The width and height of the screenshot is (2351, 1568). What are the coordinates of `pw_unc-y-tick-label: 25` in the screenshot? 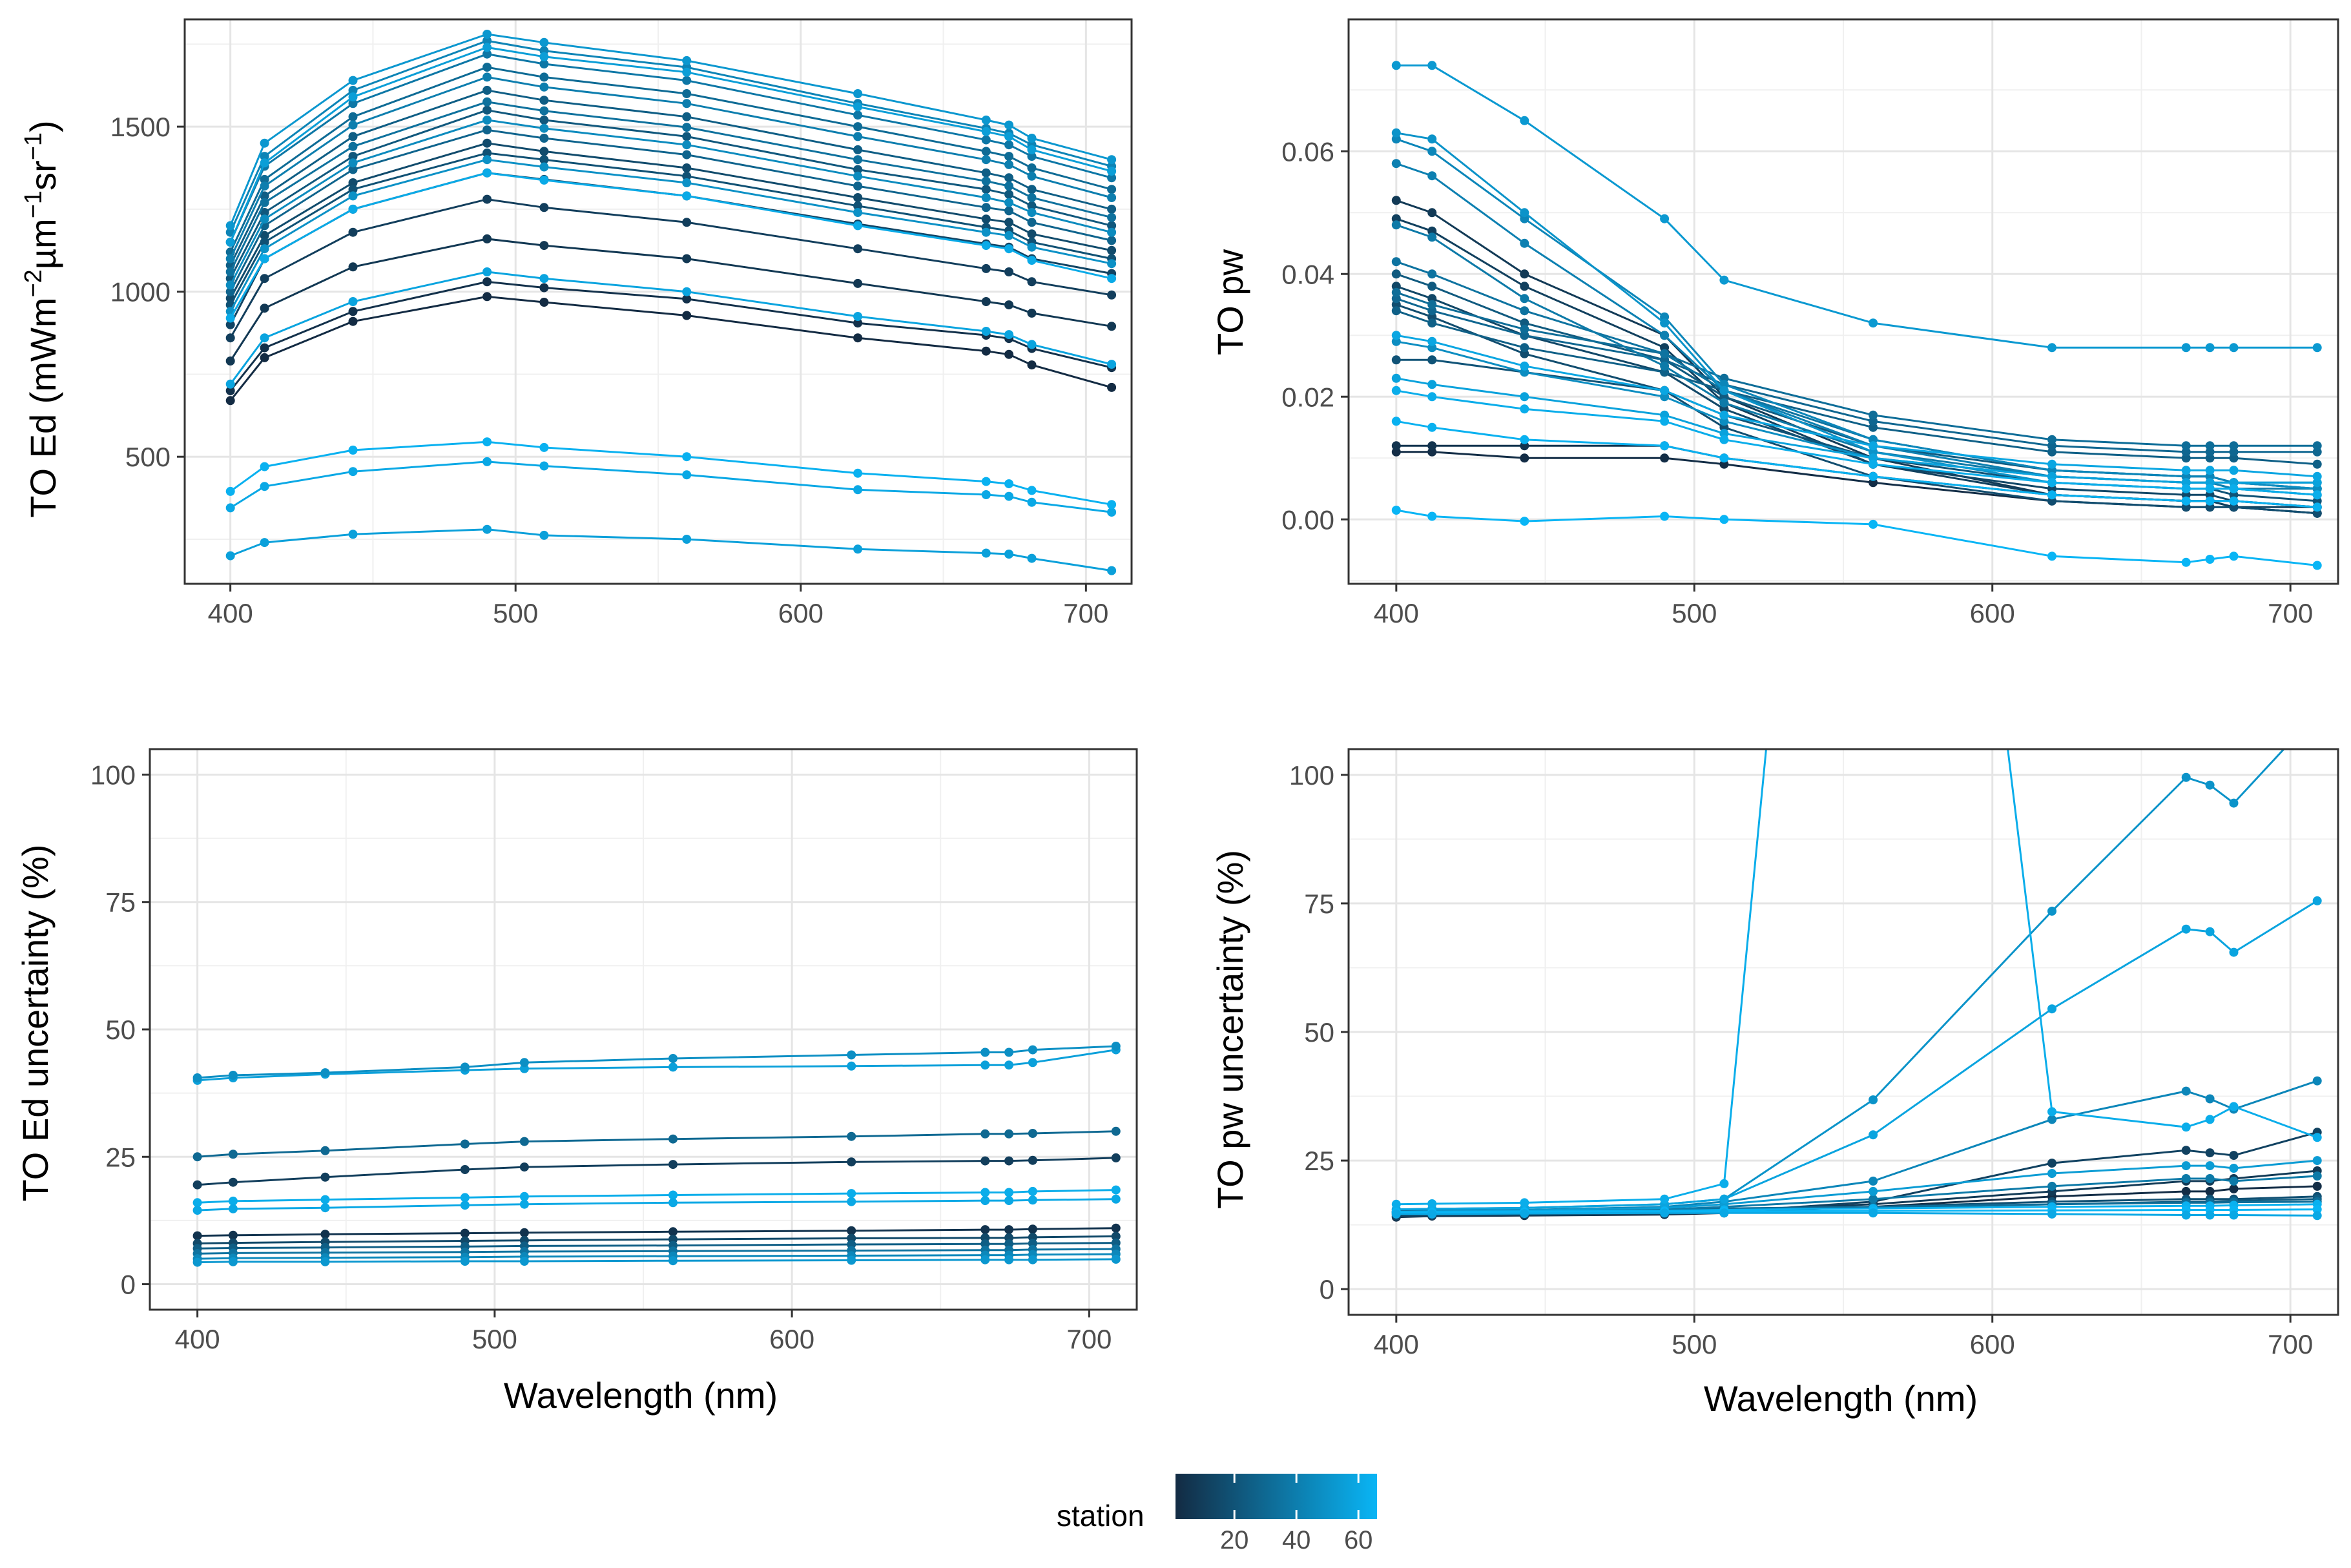 It's located at (1319, 1161).